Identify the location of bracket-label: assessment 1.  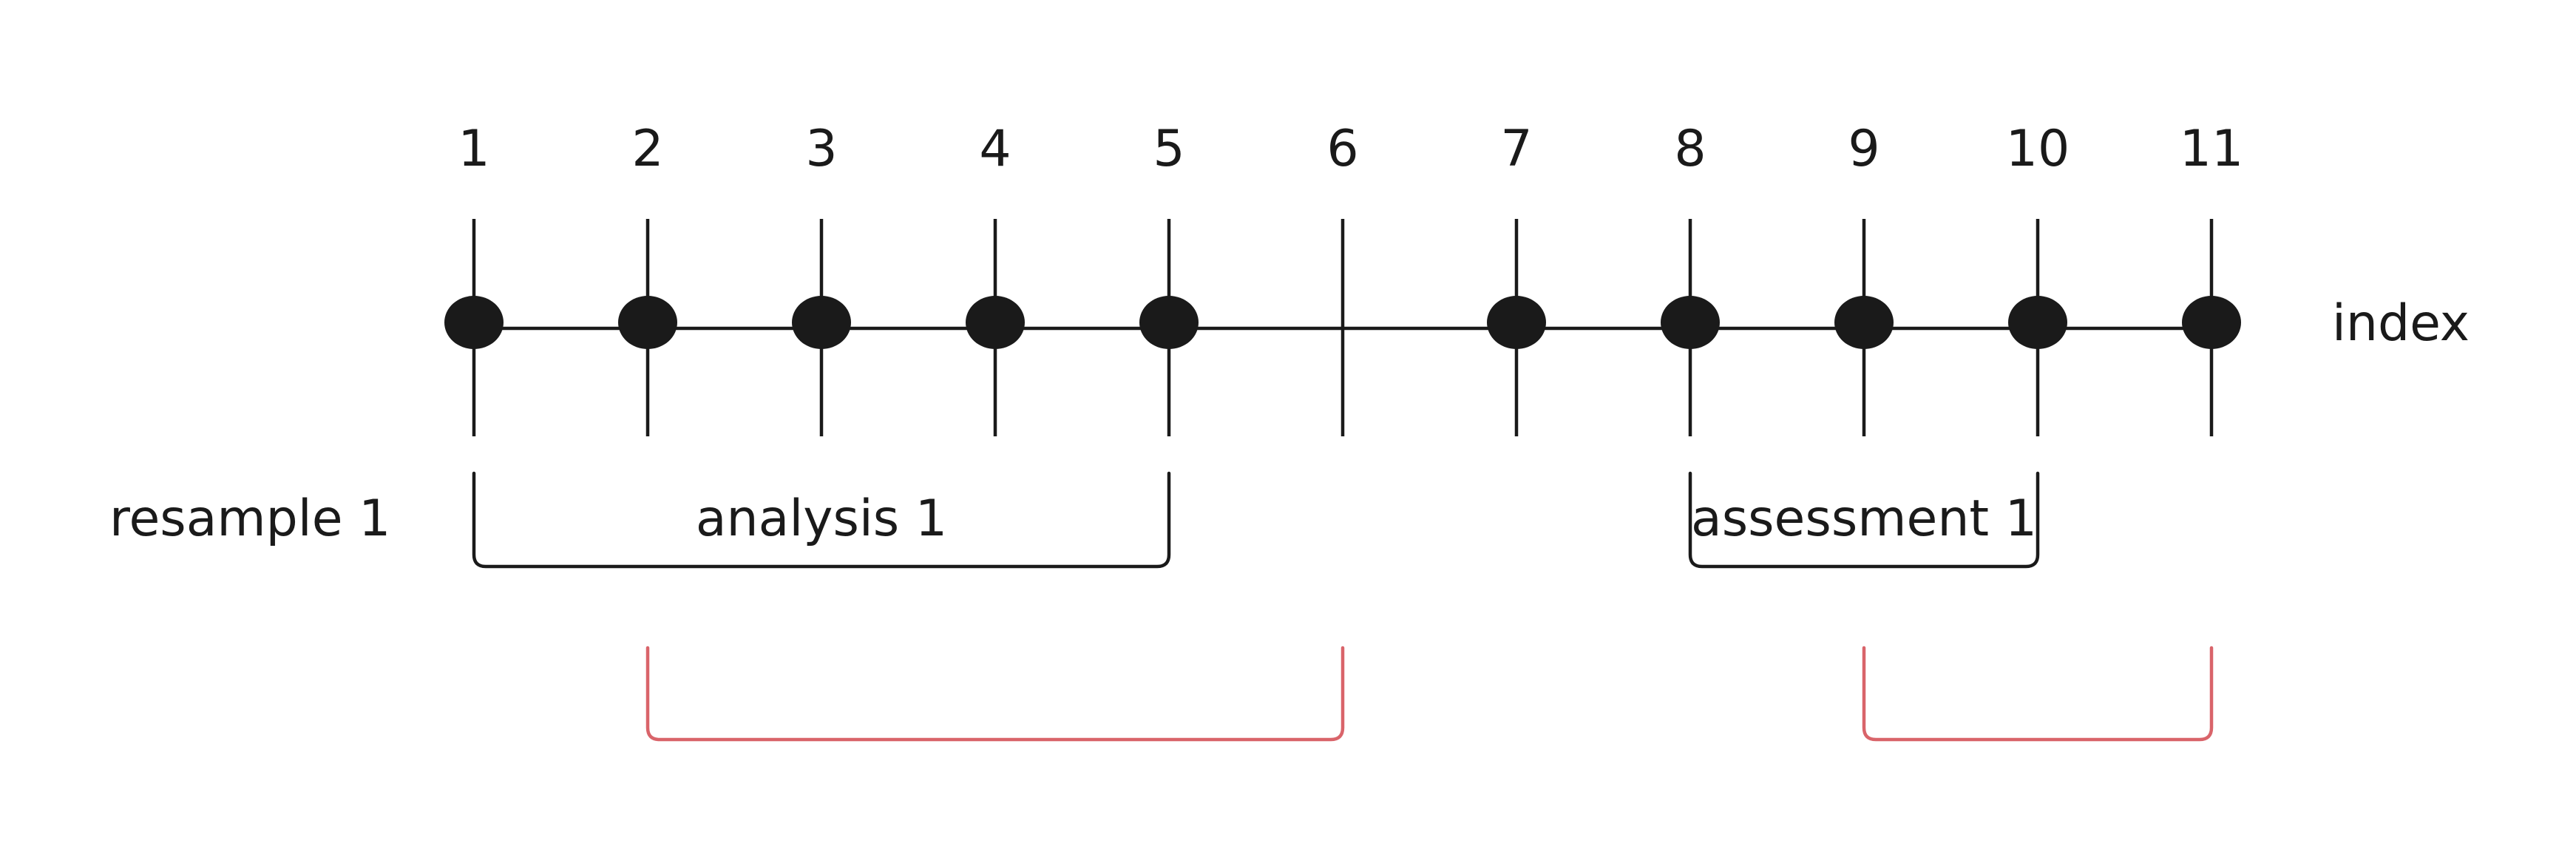
(1864, 519).